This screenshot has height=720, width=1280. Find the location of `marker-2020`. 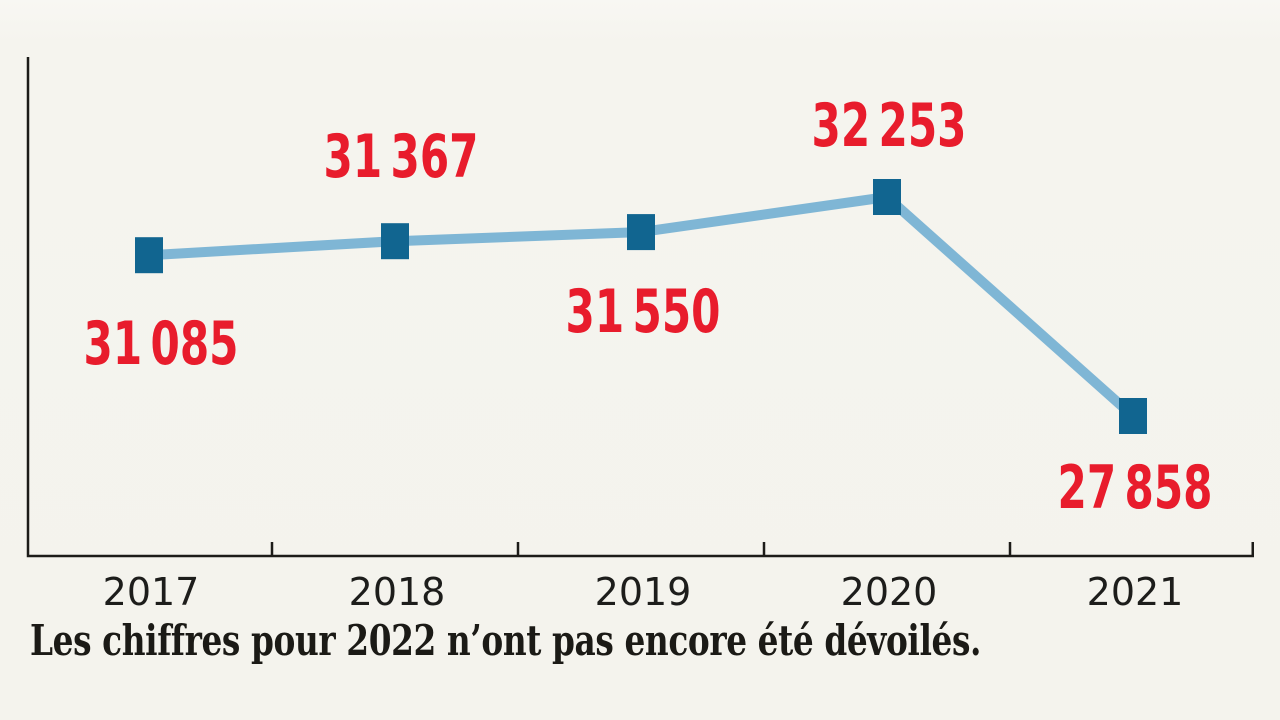

marker-2020 is located at coordinates (887, 197).